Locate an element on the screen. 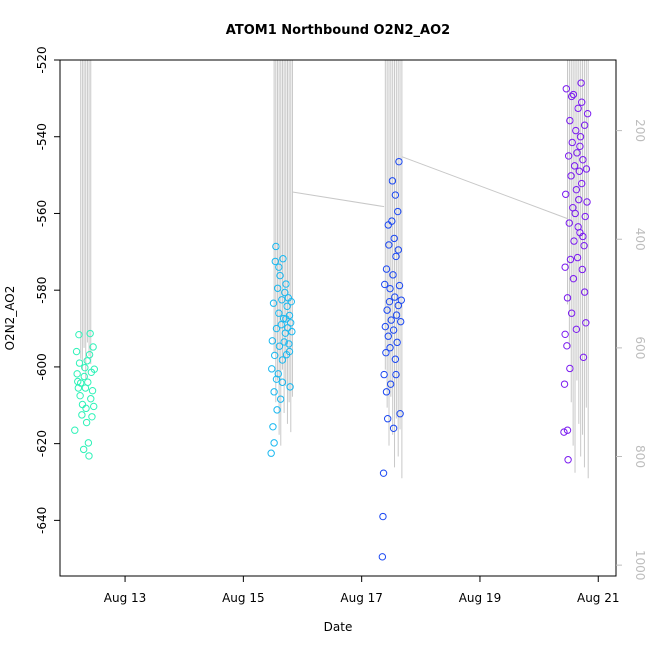  secondary-series-connector is located at coordinates (338, 199).